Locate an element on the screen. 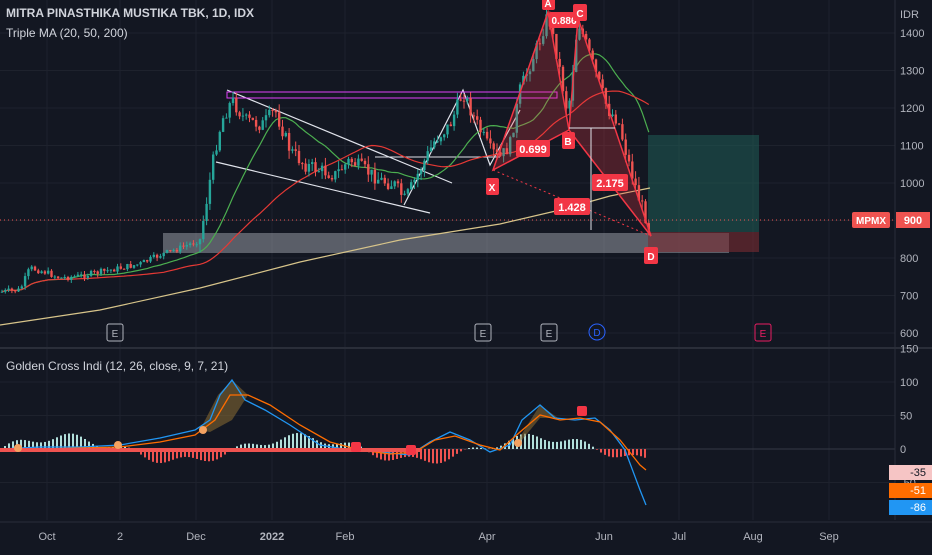 The width and height of the screenshot is (932, 555). label-d: D is located at coordinates (650, 257).